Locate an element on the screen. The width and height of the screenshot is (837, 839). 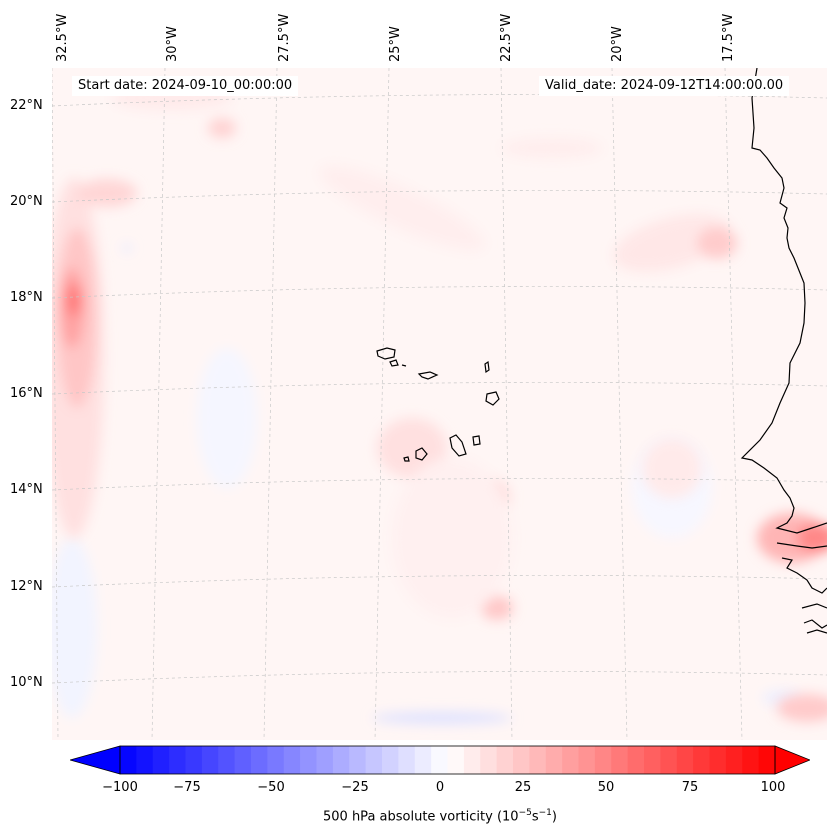
lat-label-12n: 12°N is located at coordinates (26, 586).